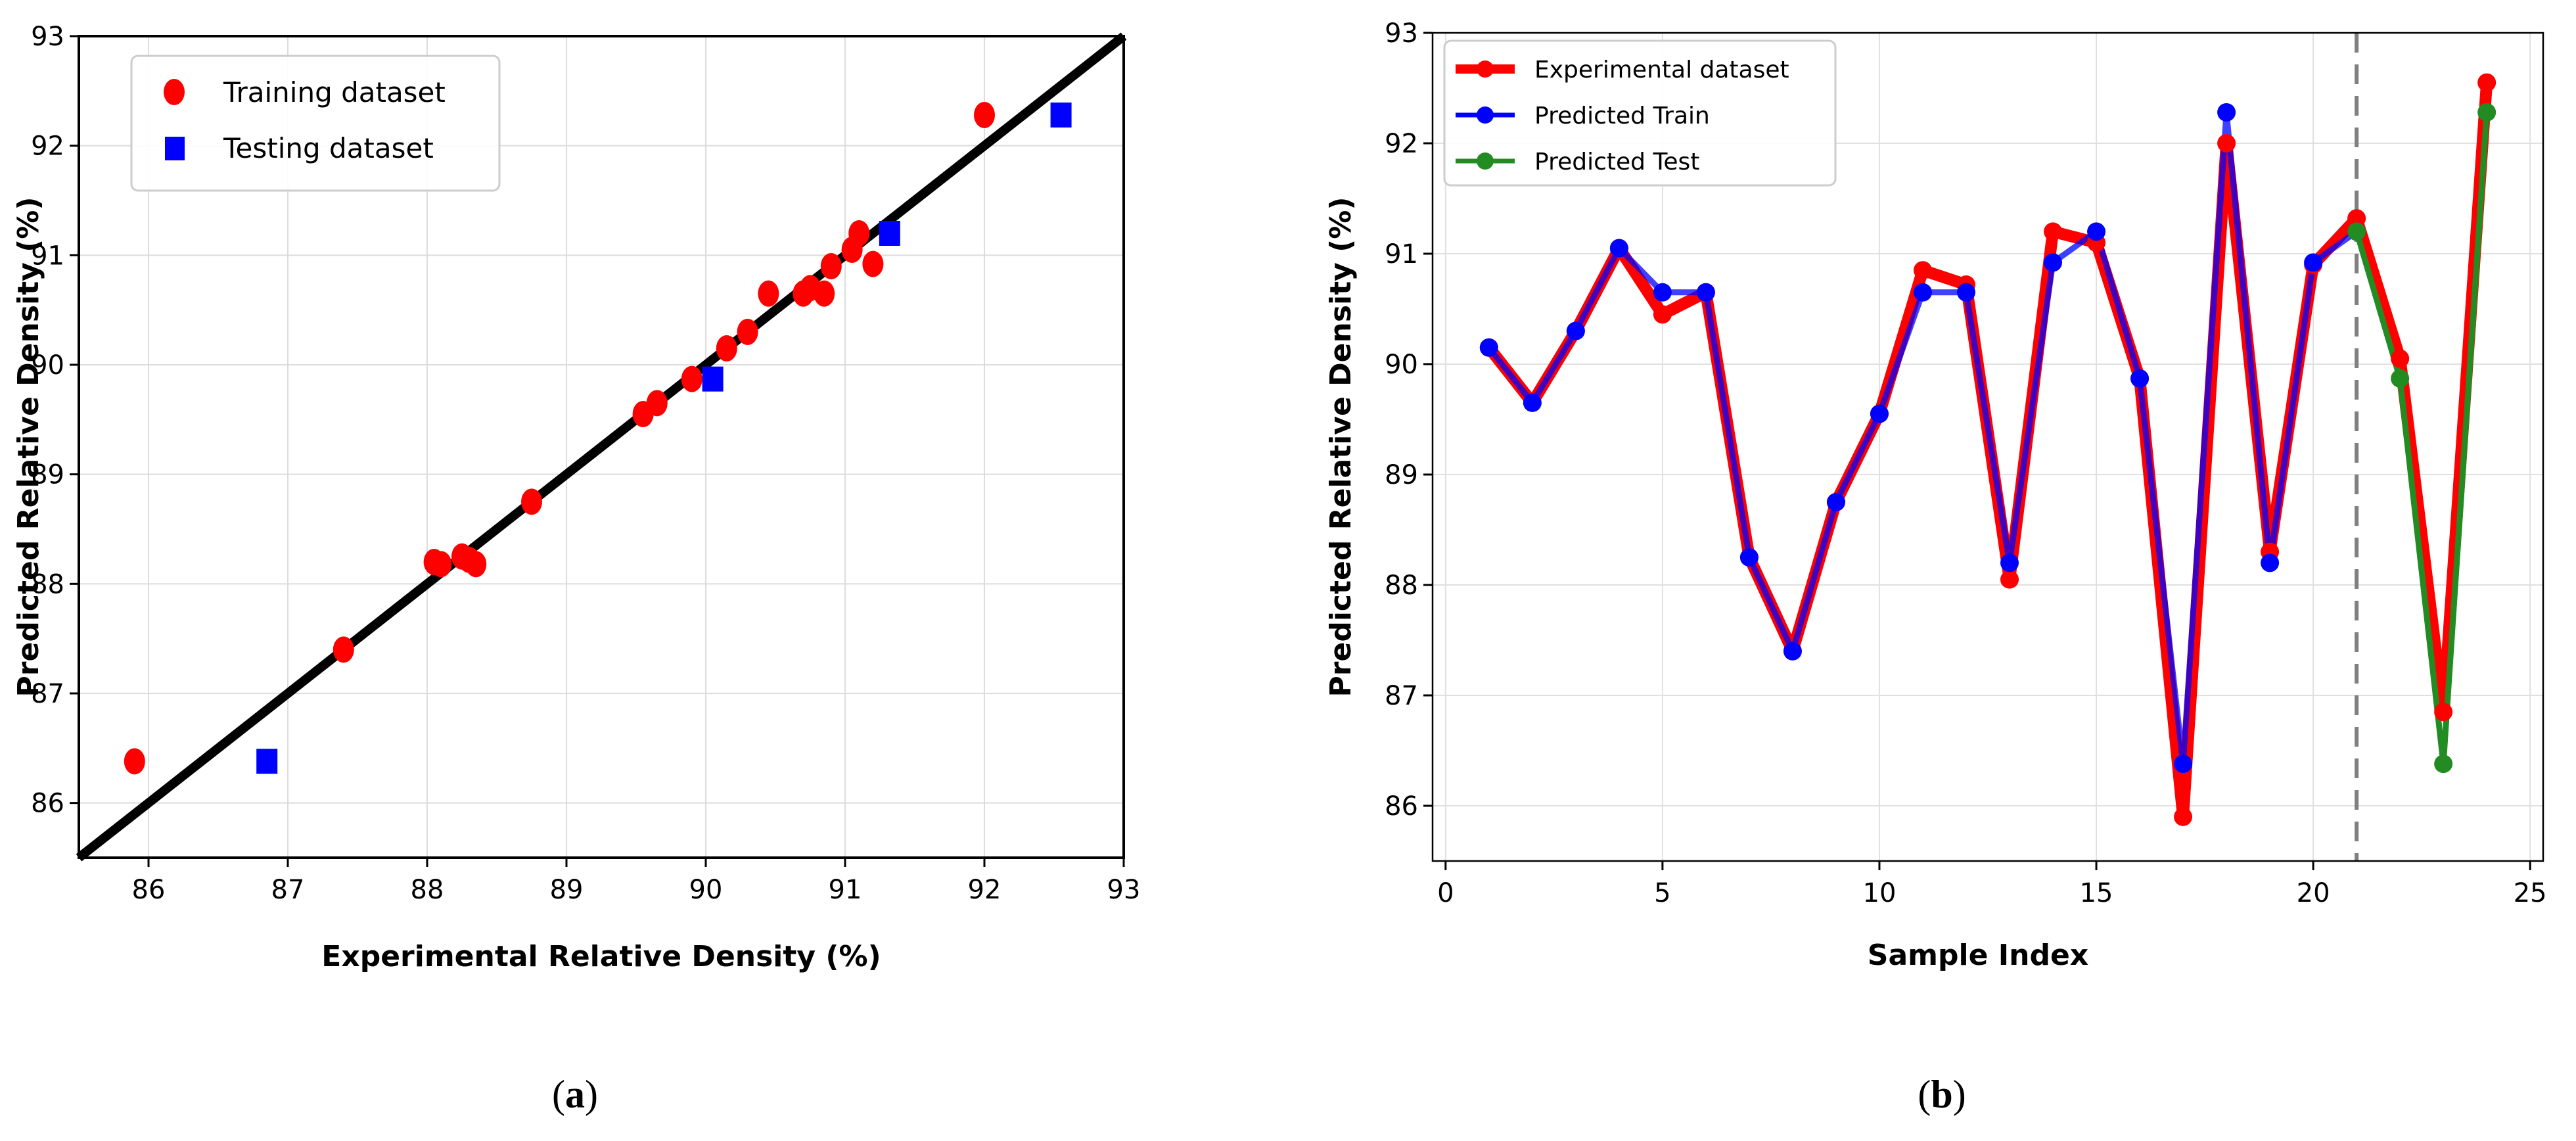  I want to click on panel-a-legend-box, so click(315, 123).